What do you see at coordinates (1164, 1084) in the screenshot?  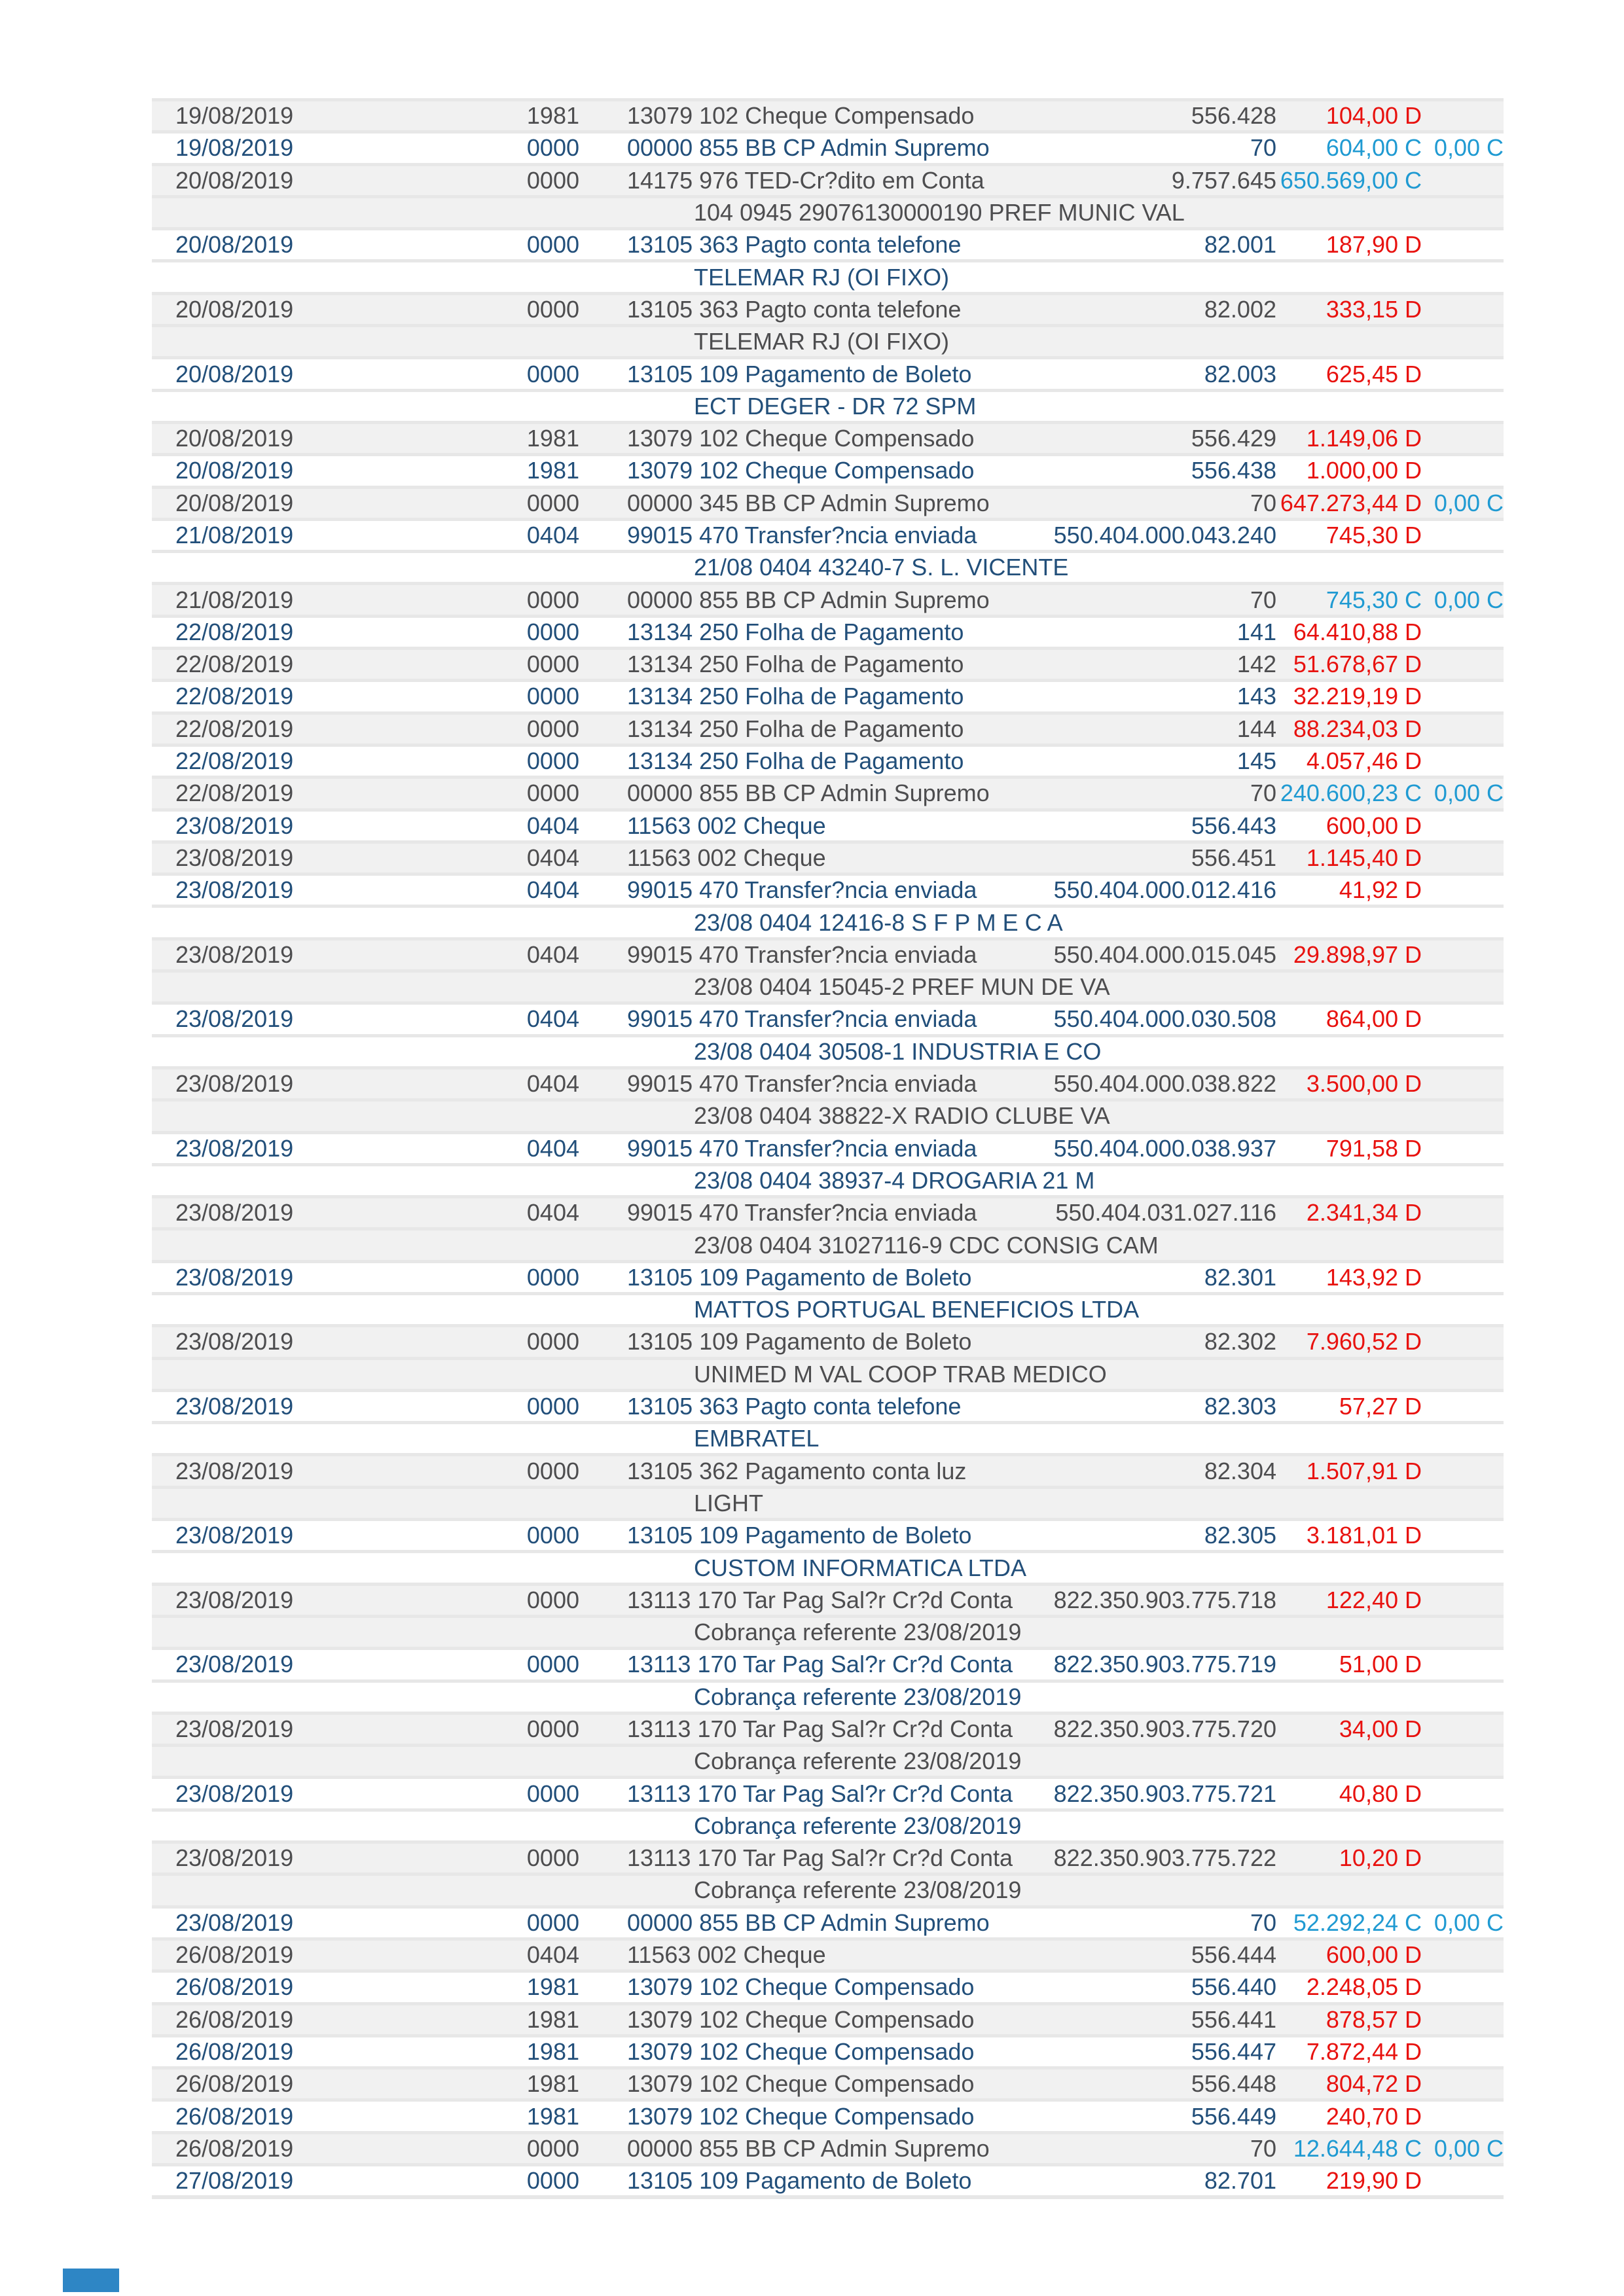 I see `document-number: 550.404.000.038.822` at bounding box center [1164, 1084].